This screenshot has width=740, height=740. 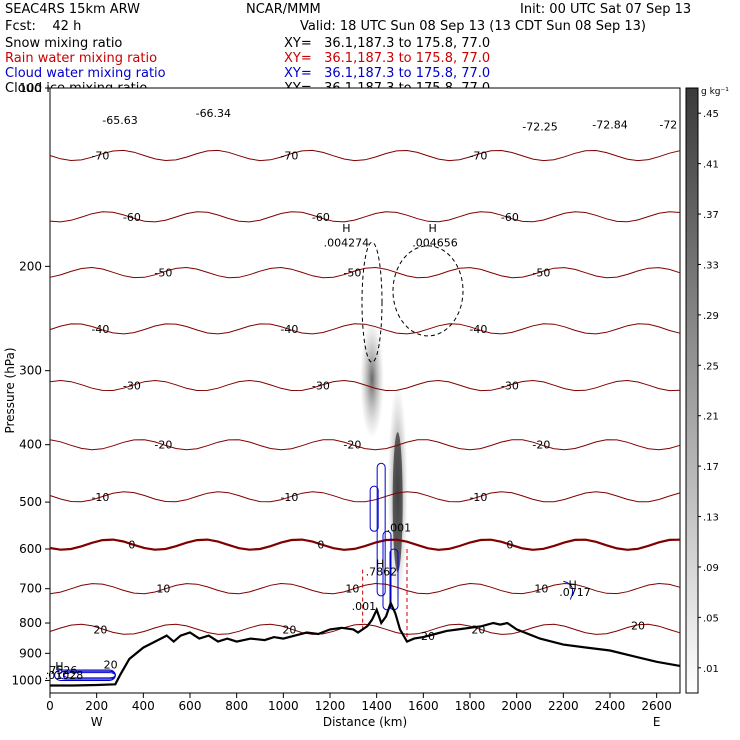 What do you see at coordinates (711, 114) in the screenshot?
I see `colorbar-tick-label: .45` at bounding box center [711, 114].